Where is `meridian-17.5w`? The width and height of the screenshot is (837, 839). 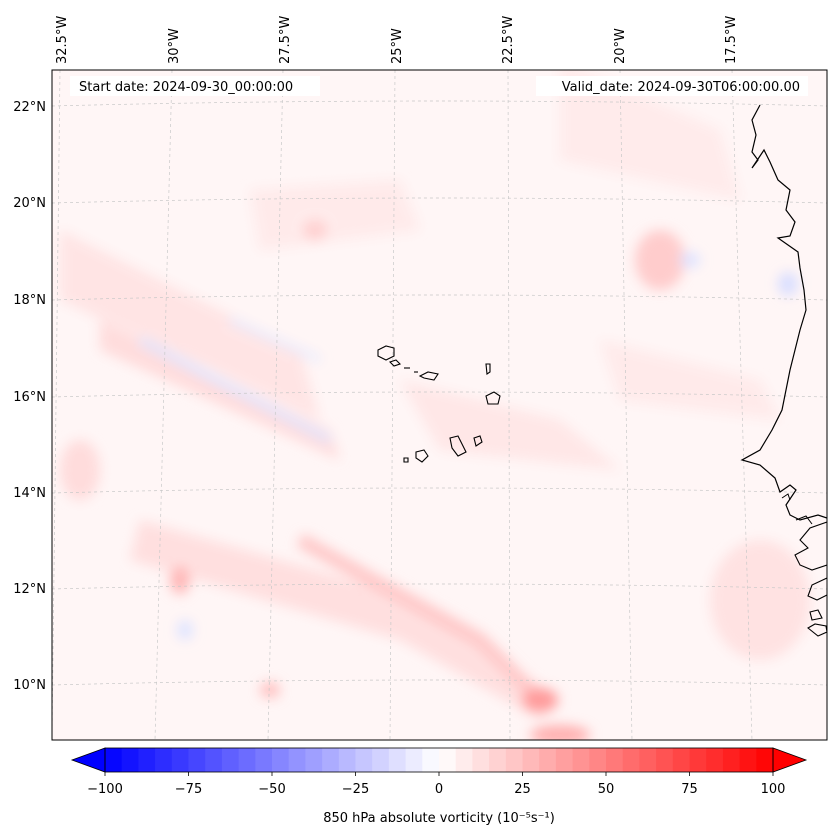 meridian-17.5w is located at coordinates (742, 405).